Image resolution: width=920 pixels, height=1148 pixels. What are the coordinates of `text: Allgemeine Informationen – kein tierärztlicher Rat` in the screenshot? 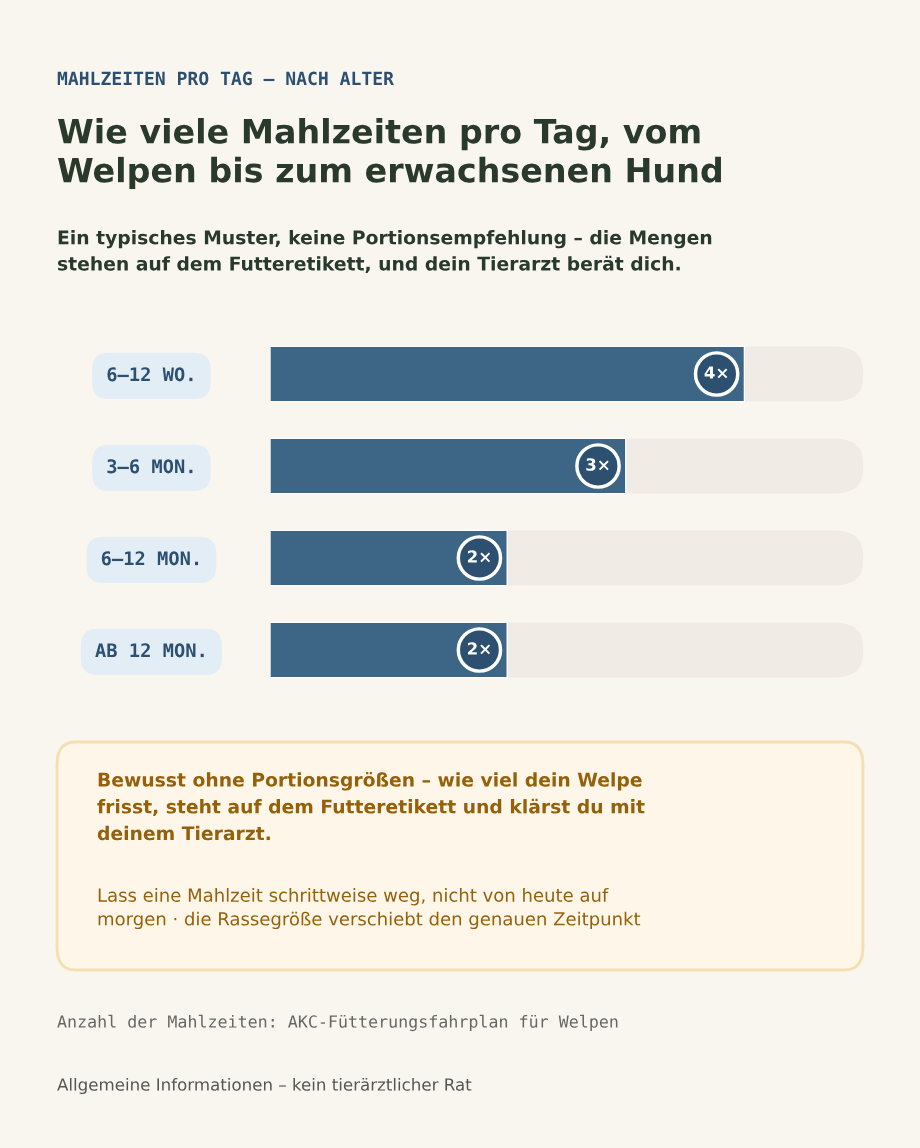 It's located at (264, 1086).